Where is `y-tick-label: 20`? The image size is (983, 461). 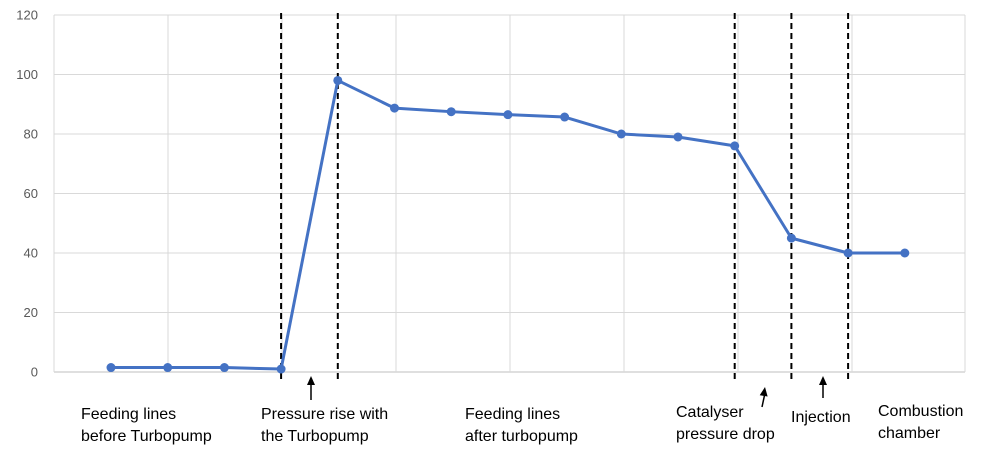
y-tick-label: 20 is located at coordinates (31, 312).